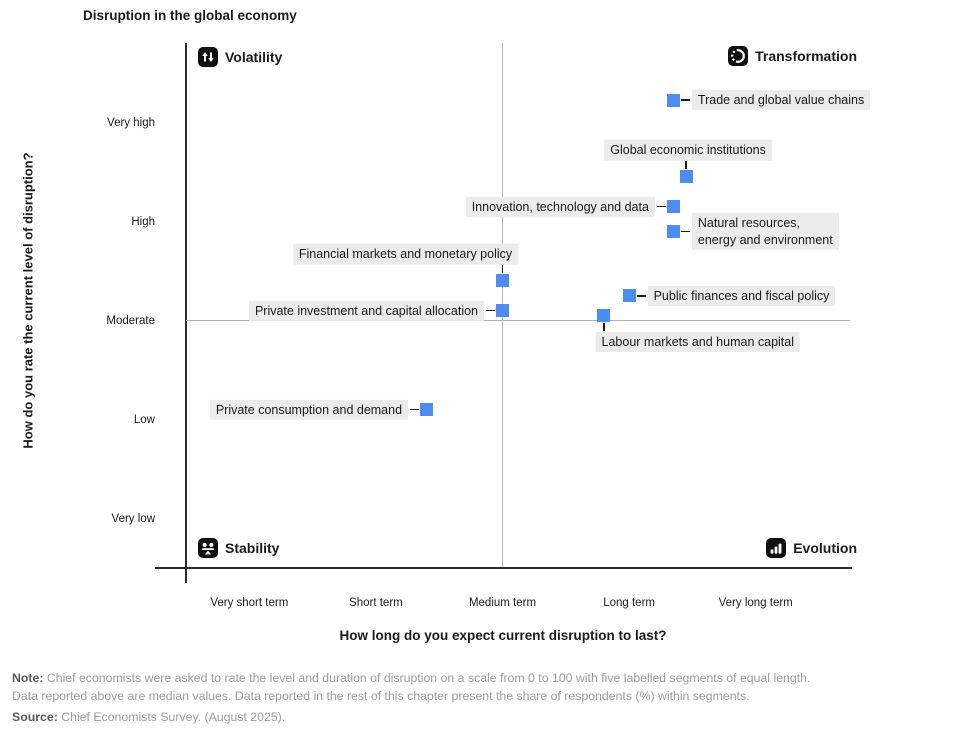 This screenshot has height=740, width=968. Describe the element at coordinates (502, 603) in the screenshot. I see `x-tick-label: Medium term` at that location.